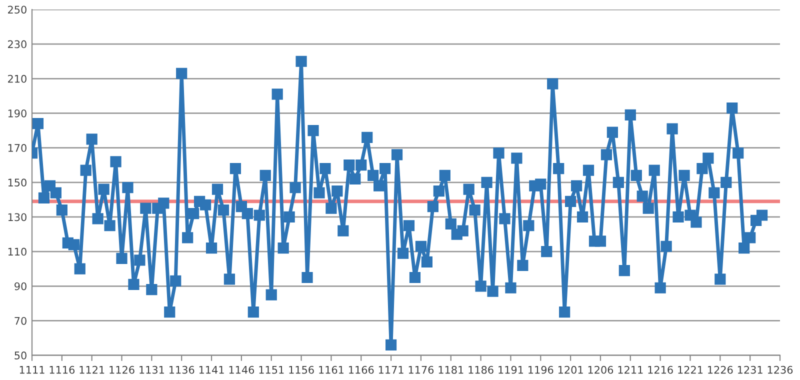 This screenshot has width=800, height=380. Describe the element at coordinates (17, 217) in the screenshot. I see `y-tick-label: 130` at that location.